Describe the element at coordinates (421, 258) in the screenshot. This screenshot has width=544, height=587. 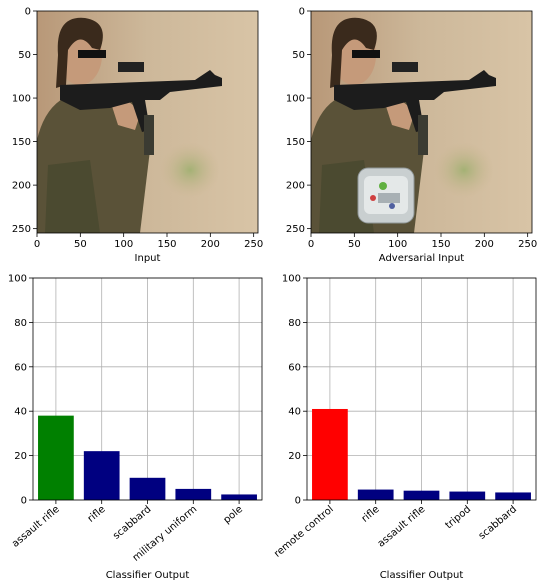
I see `x-axis-label: Adversarial Input` at that location.